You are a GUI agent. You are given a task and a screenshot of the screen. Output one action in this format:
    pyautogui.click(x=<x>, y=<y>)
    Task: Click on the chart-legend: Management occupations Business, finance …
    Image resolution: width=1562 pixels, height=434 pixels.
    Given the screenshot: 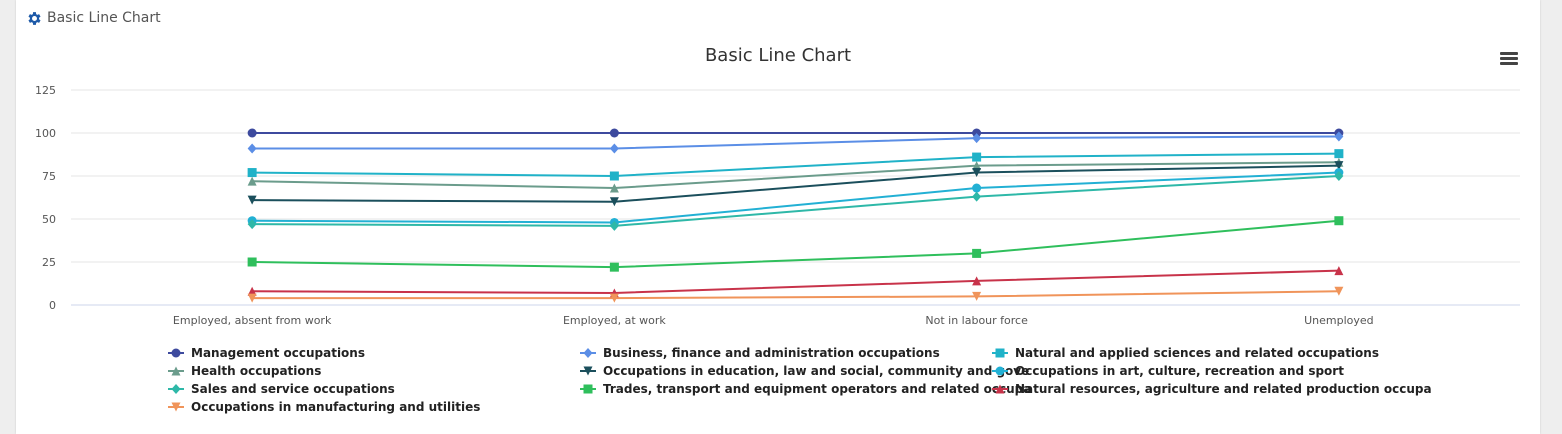 What is the action you would take?
    pyautogui.click(x=800, y=380)
    